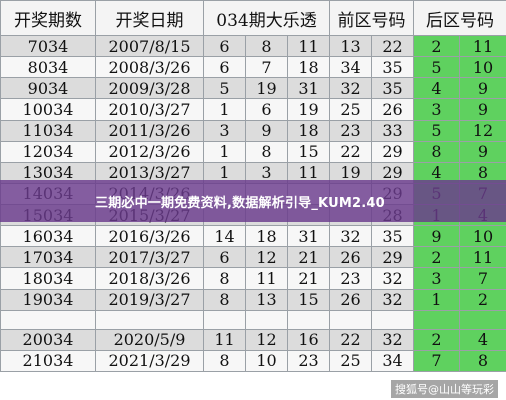 The width and height of the screenshot is (506, 400). I want to click on date-cell: 2020/5/9, so click(149, 339).